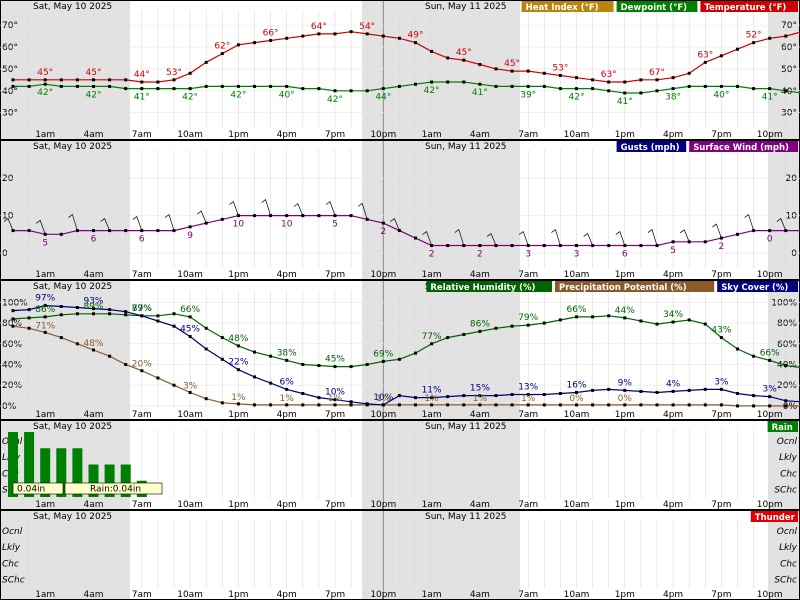  Describe the element at coordinates (528, 318) in the screenshot. I see `rh-data-label: 79%` at that location.